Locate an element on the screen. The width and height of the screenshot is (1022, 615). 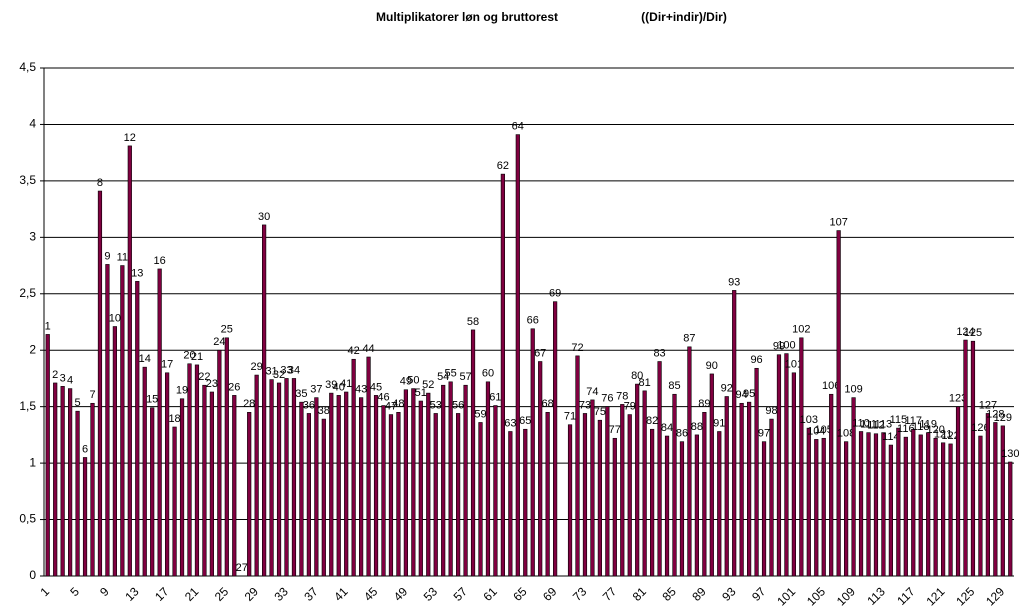
bar-label: 79 is located at coordinates (630, 406).